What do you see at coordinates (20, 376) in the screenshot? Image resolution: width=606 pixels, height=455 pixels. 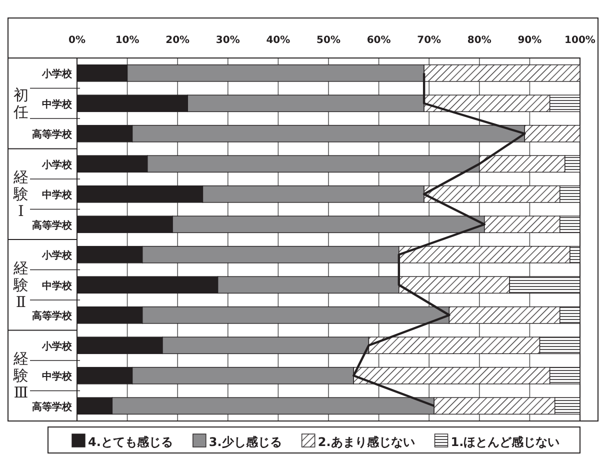 I see `text: 経験Ⅲ` at bounding box center [20, 376].